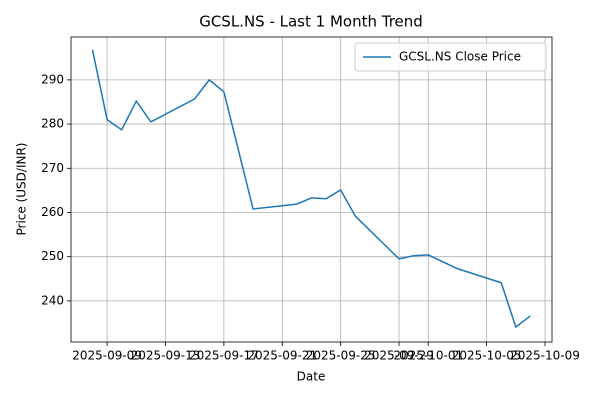 The height and width of the screenshot is (404, 600). What do you see at coordinates (107, 356) in the screenshot?
I see `x-tick-label: 2025-09-09` at bounding box center [107, 356].